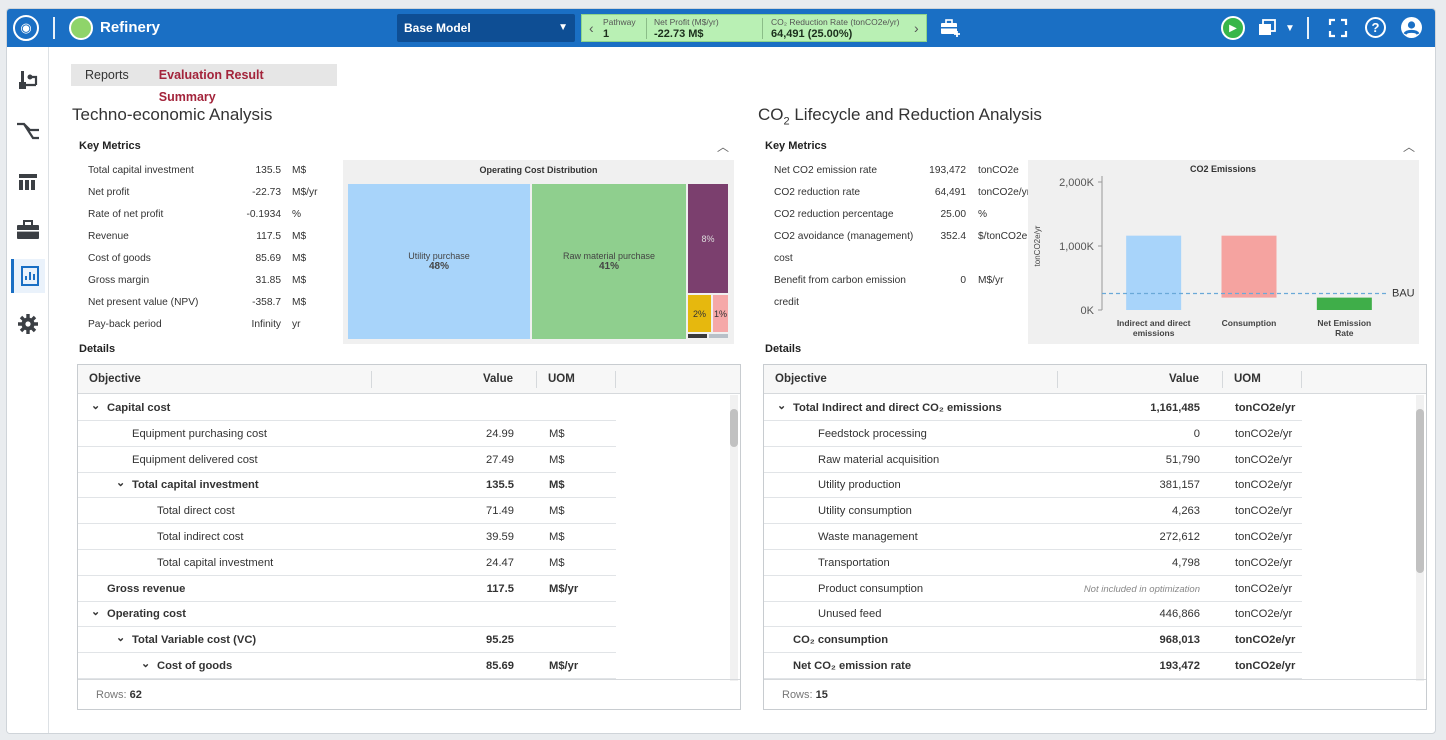  I want to click on metric-name: cost, so click(783, 258).